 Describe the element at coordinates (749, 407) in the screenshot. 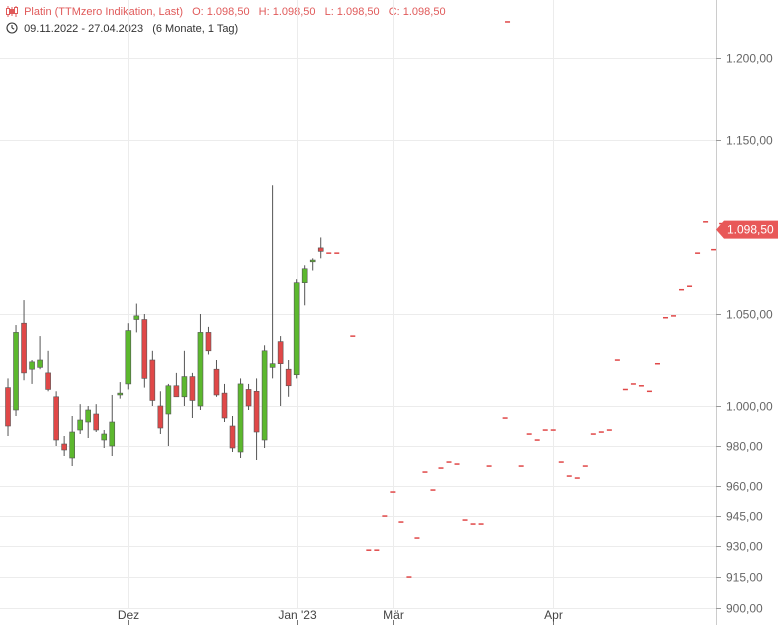

I see `y-tick-label: 1.000,00` at that location.